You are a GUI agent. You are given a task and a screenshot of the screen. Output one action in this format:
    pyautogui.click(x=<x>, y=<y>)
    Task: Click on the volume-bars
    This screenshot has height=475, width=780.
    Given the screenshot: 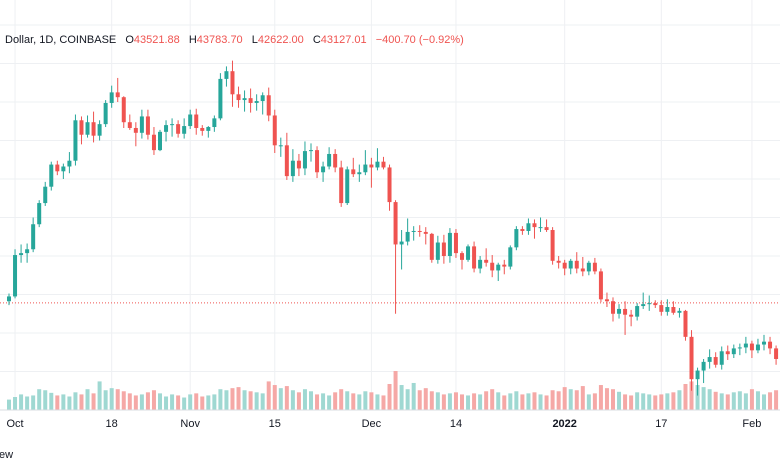 What is the action you would take?
    pyautogui.click(x=393, y=390)
    